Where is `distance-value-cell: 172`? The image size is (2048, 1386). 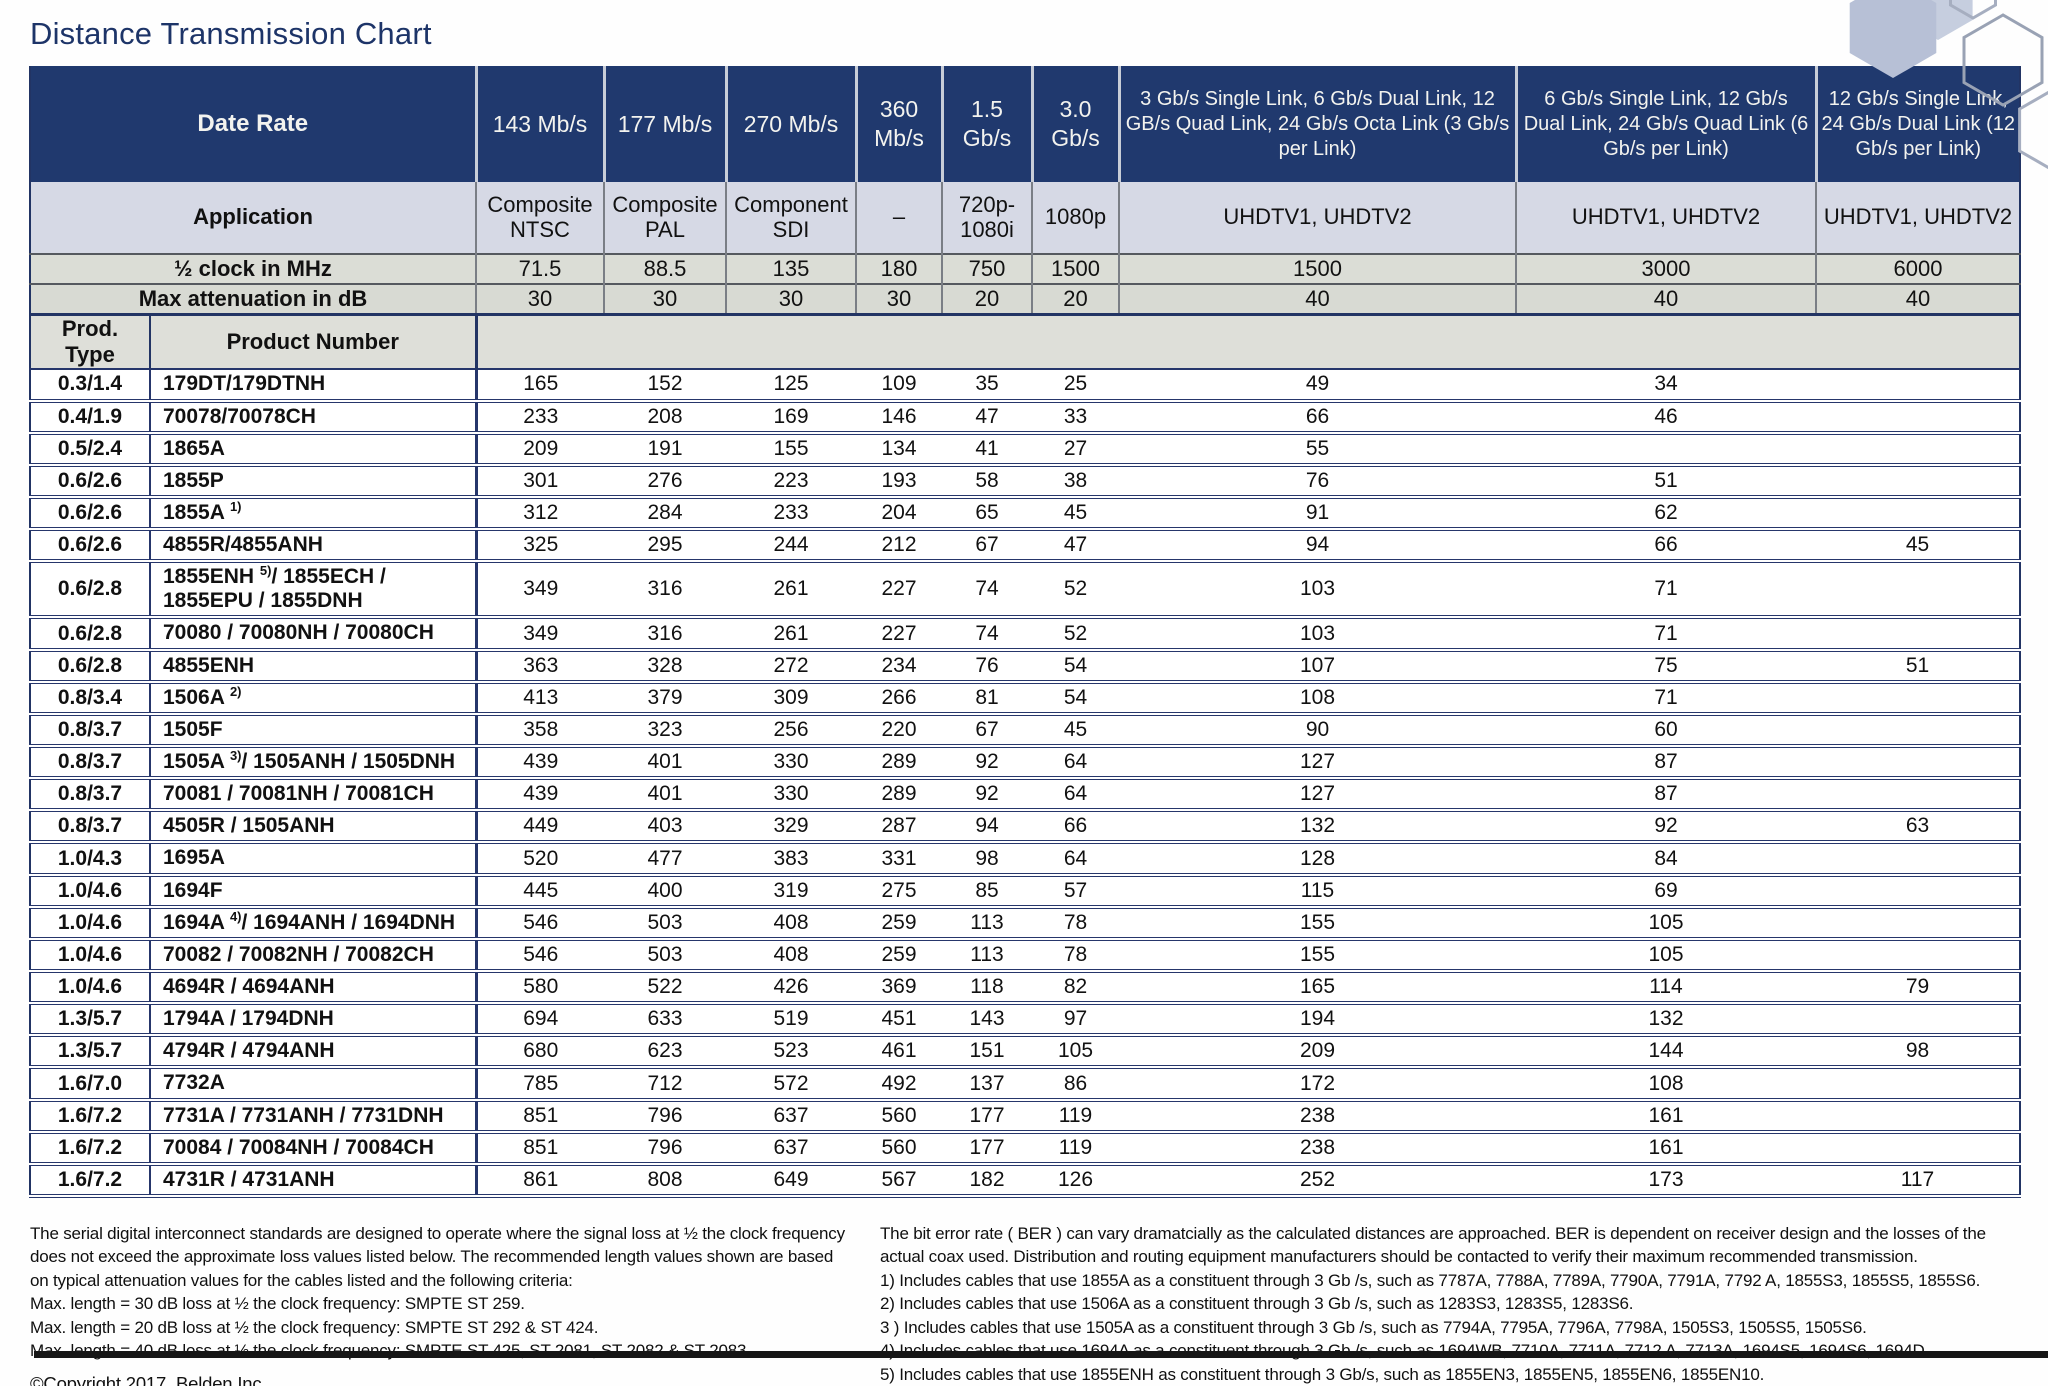 distance-value-cell: 172 is located at coordinates (1317, 1084).